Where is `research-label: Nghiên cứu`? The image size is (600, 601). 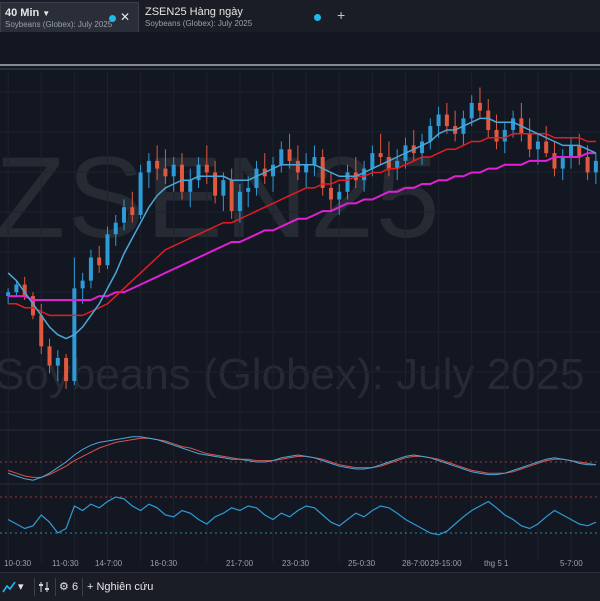 research-label: Nghiên cứu is located at coordinates (125, 587).